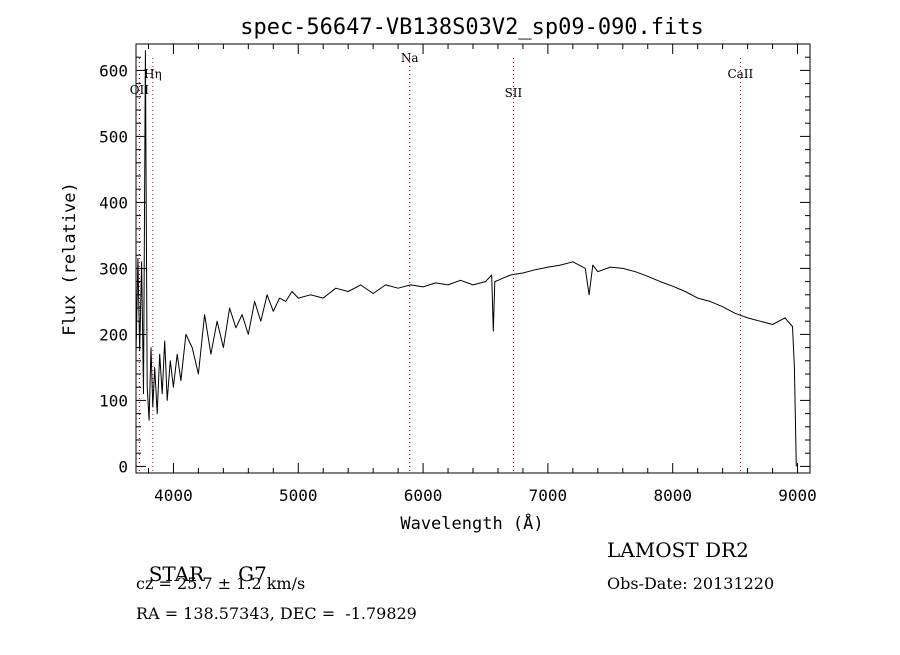  I want to click on y-tick-label: 400, so click(113, 202).